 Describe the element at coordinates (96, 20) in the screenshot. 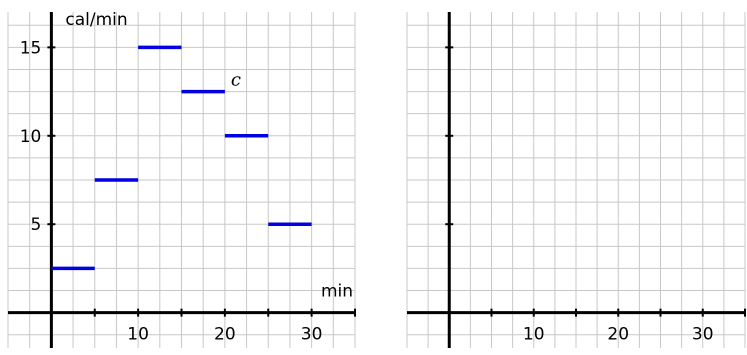

I see `y-axis-label: cal/min` at that location.